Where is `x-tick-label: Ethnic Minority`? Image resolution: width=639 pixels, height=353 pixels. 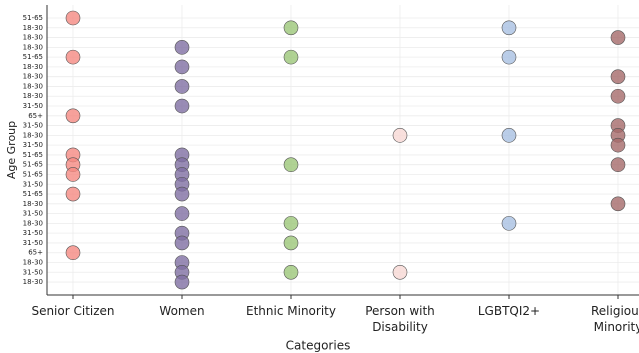
x-tick-label: Ethnic Minority is located at coordinates (291, 311).